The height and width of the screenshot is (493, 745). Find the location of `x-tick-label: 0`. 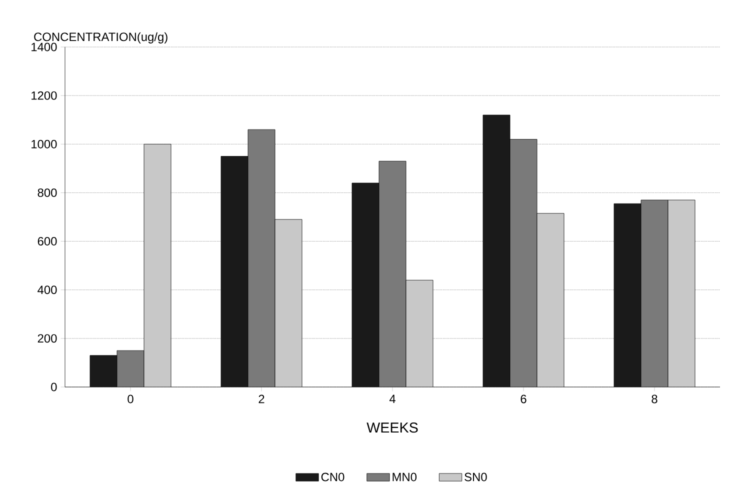

x-tick-label: 0 is located at coordinates (131, 399).